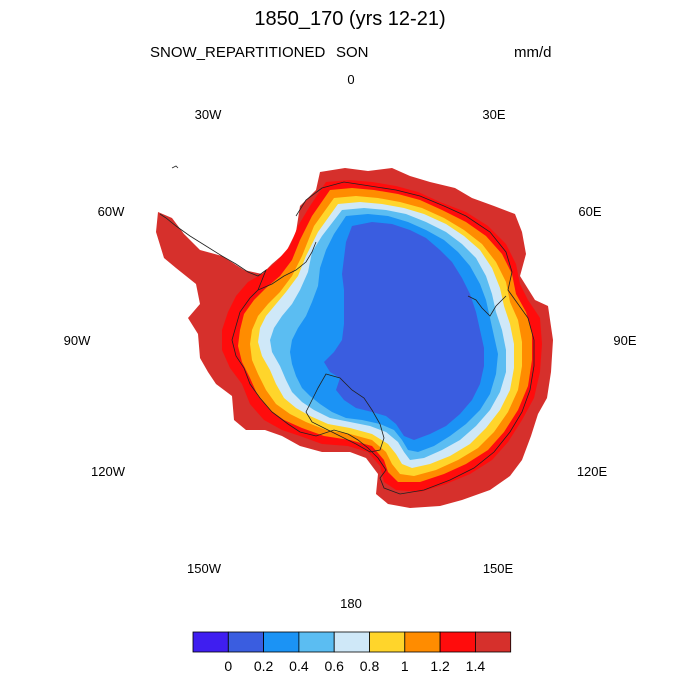  I want to click on ronne-ice-shelf-outline, so click(287, 266).